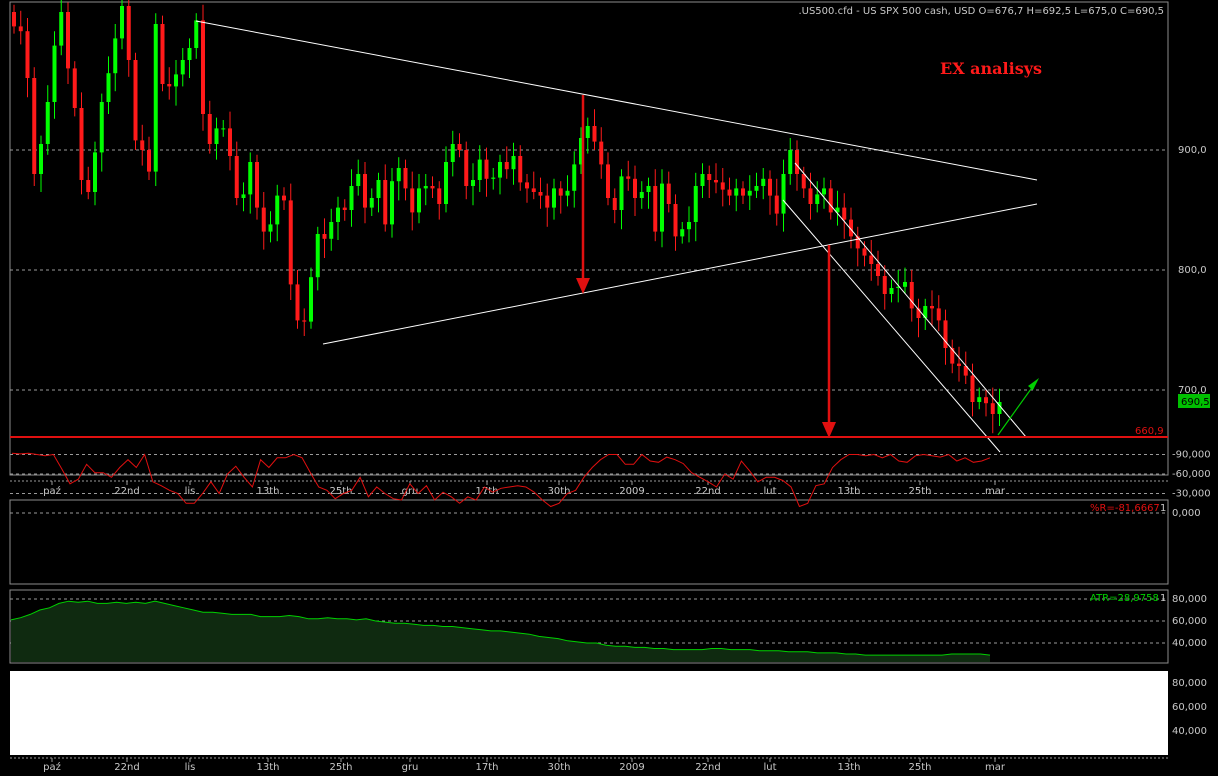  I want to click on last-price-tag, so click(1194, 401).